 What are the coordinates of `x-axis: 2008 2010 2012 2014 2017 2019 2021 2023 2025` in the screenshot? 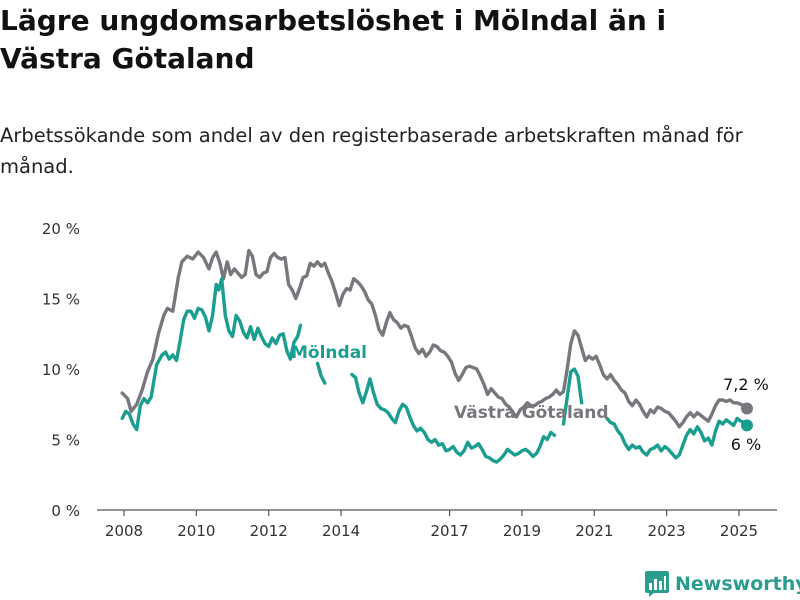 It's located at (437, 524).